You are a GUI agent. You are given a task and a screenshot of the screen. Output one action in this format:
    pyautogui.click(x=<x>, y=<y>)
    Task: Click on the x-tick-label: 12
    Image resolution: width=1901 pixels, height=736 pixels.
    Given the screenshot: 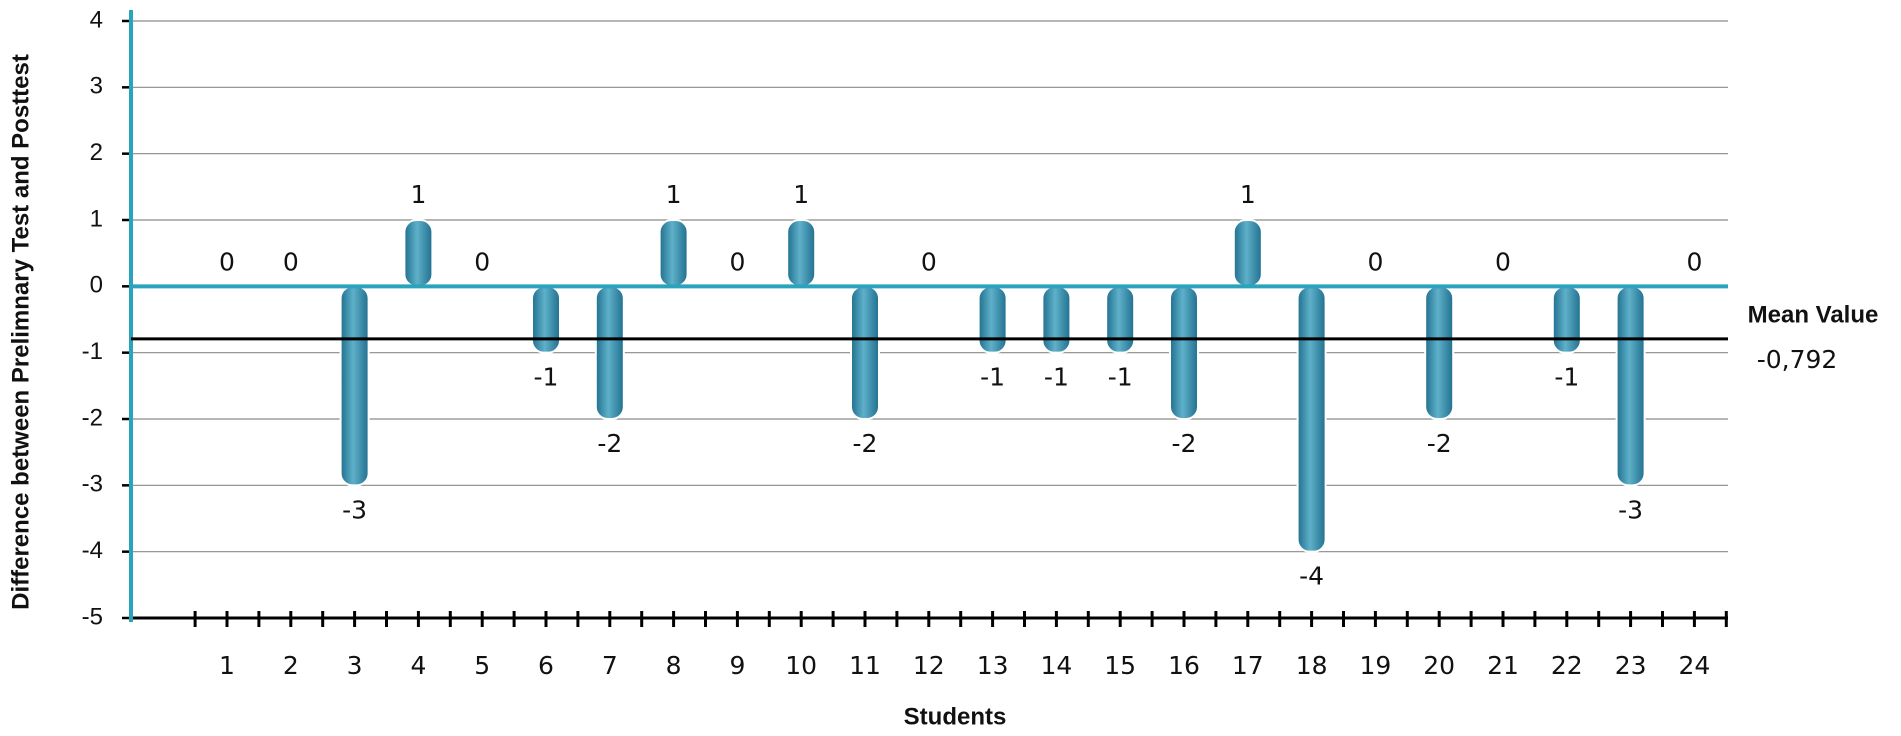 What is the action you would take?
    pyautogui.click(x=929, y=665)
    